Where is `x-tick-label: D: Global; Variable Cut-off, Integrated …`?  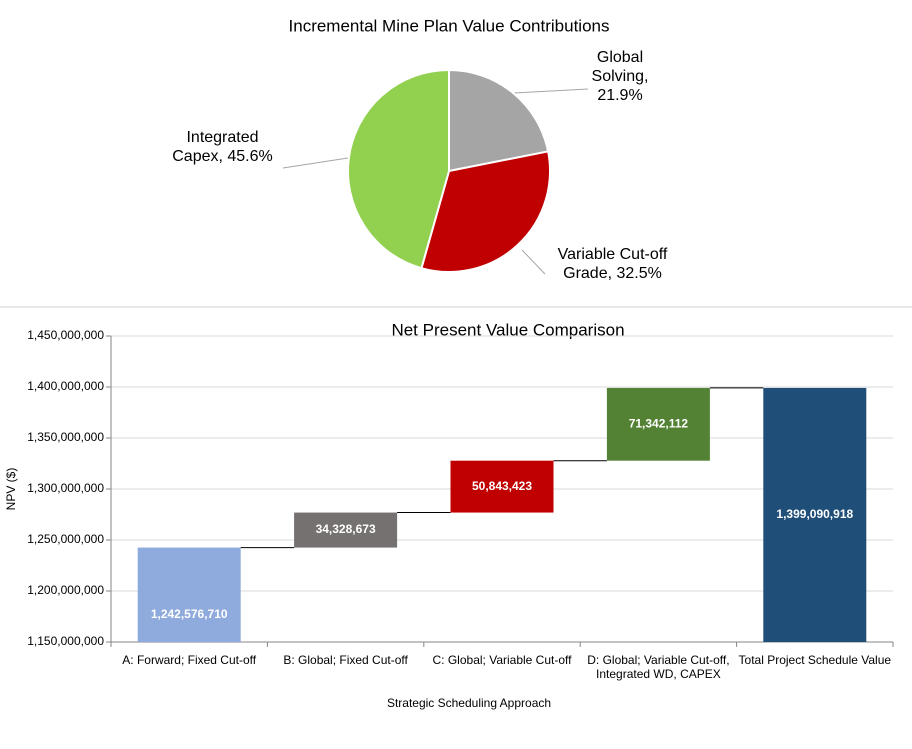
x-tick-label: D: Global; Variable Cut-off, Integrated … is located at coordinates (658, 667).